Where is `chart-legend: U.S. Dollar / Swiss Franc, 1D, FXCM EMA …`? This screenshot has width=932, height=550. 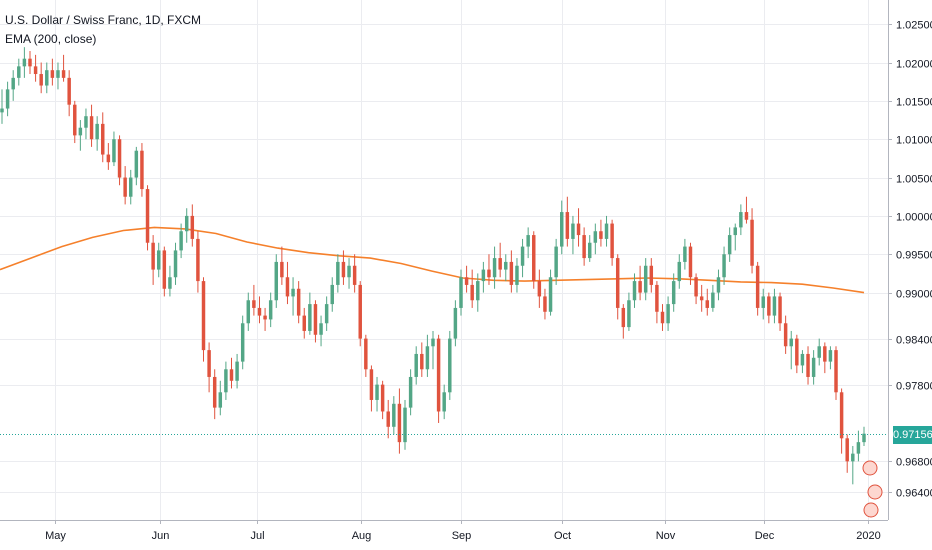 chart-legend: U.S. Dollar / Swiss Franc, 1D, FXCM EMA … is located at coordinates (103, 30).